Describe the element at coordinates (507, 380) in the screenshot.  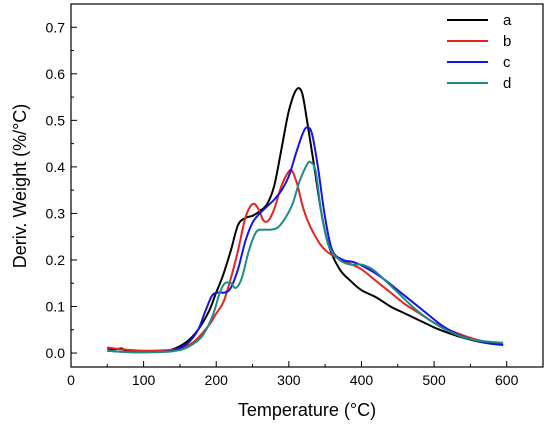
I see `x-tick-label: 600` at that location.